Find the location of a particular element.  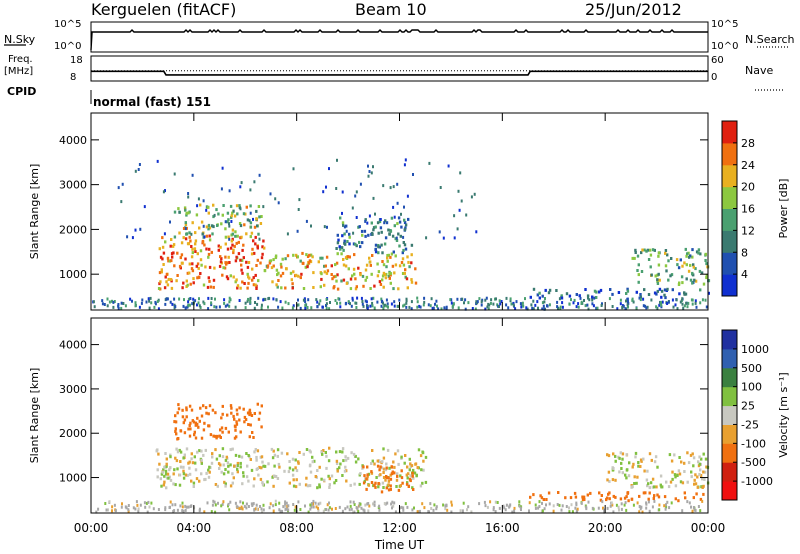

power-ytick-label: 2000 is located at coordinates (73, 229).